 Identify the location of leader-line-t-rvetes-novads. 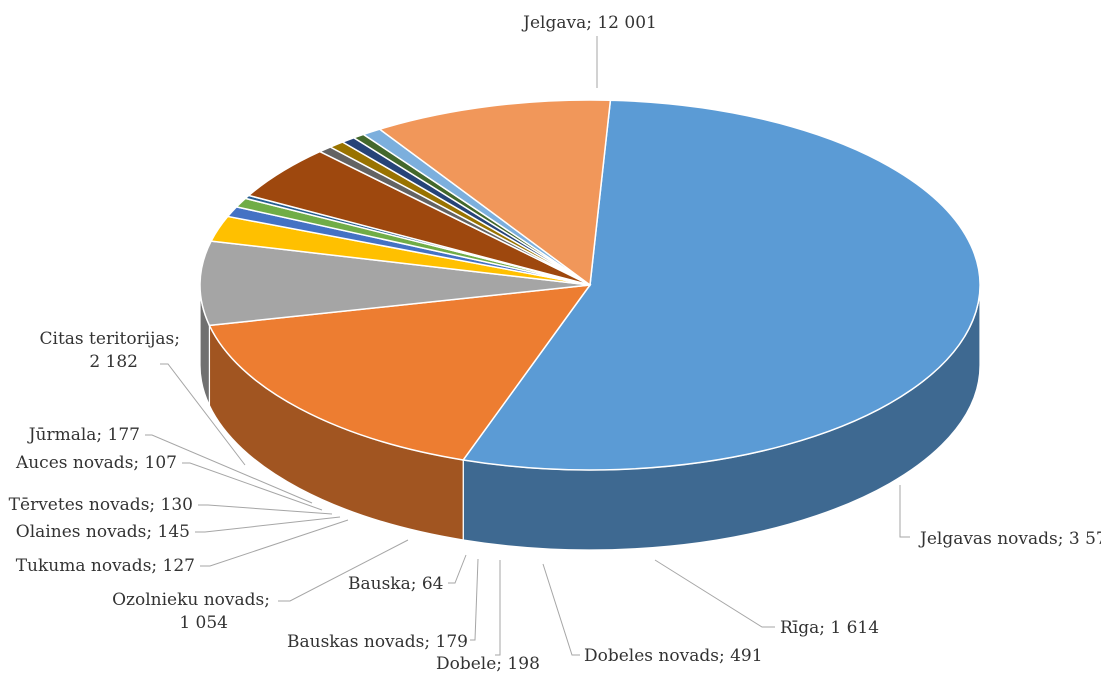
(265, 509).